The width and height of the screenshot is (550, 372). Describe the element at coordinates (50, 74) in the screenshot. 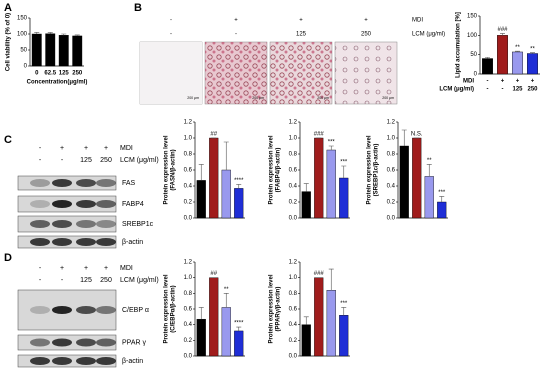

I see `x-tick-label: 62.5` at that location.